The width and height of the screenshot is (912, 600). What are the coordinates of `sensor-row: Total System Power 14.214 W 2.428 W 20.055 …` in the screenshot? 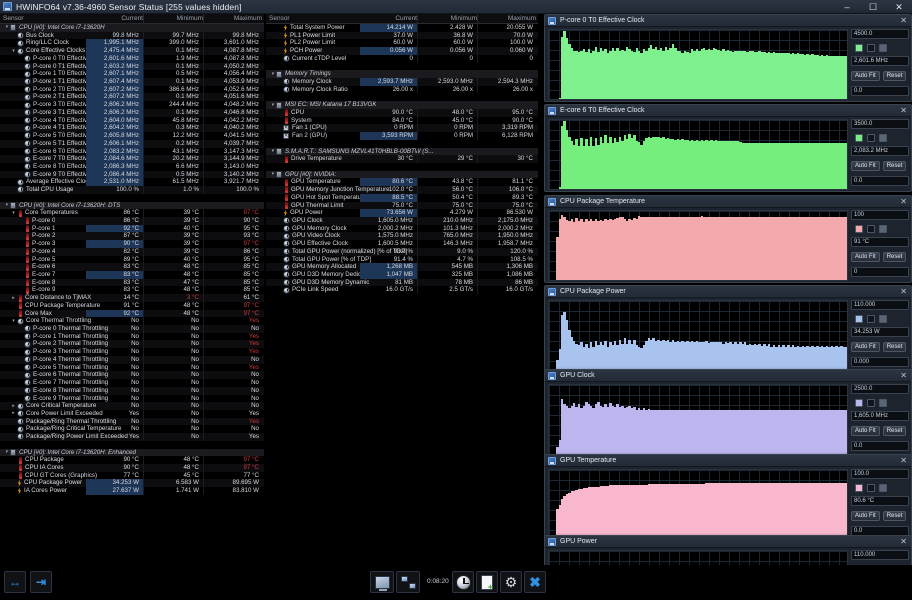 It's located at (402, 28).